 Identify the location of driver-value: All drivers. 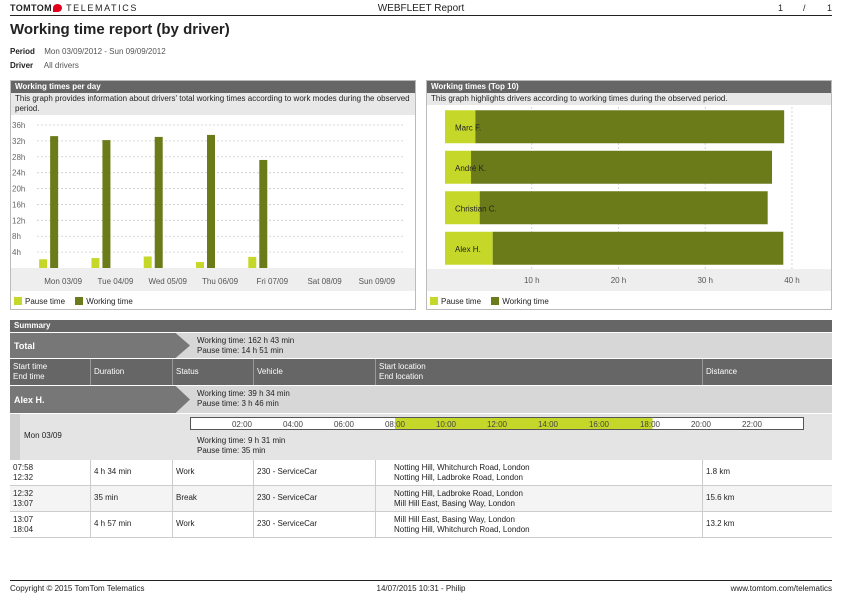
(61, 65).